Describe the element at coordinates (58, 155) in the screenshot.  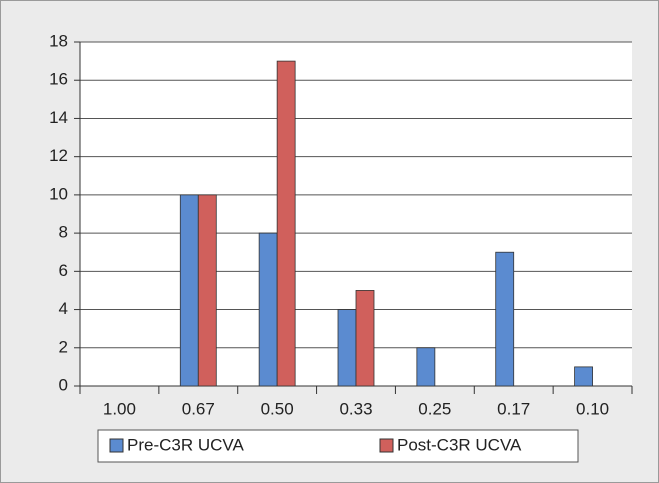
I see `y-tick-label: 12` at that location.